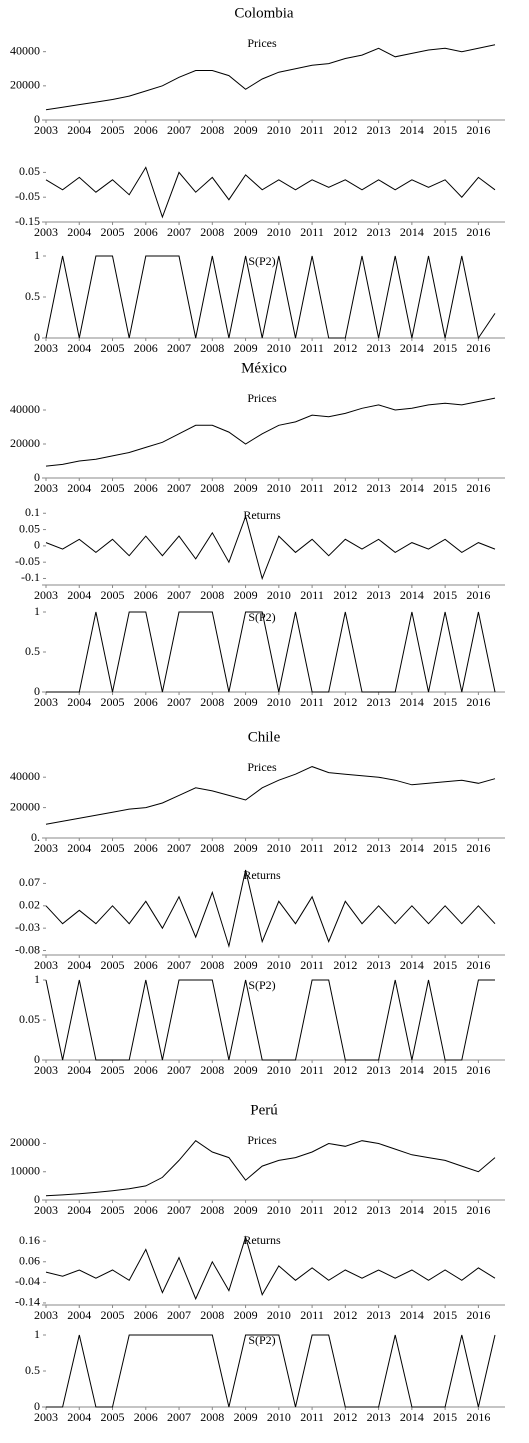  Describe the element at coordinates (25, 1170) in the screenshot. I see `y-tick-label: 10000` at that location.